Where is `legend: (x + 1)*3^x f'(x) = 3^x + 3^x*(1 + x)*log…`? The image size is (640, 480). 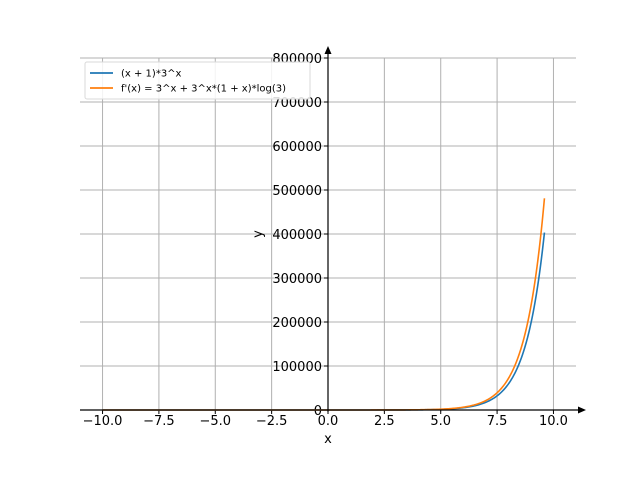 legend: (x + 1)*3^x f'(x) = 3^x + 3^x*(1 + x)*log… is located at coordinates (197, 80).